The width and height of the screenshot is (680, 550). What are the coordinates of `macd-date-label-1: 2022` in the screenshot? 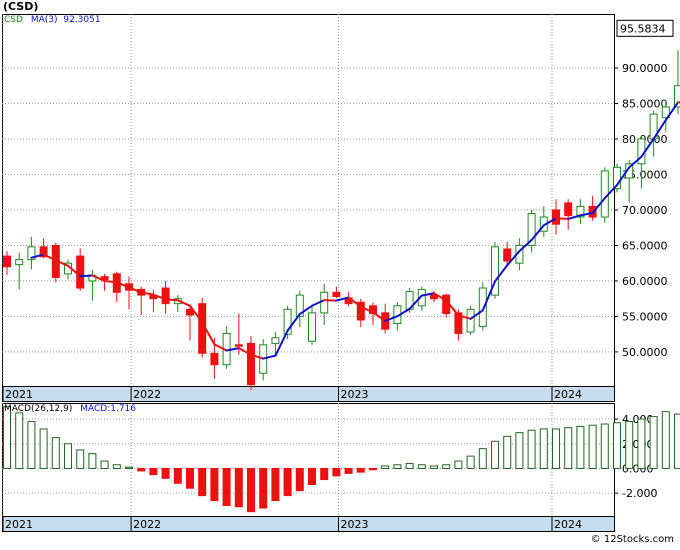 It's located at (147, 524).